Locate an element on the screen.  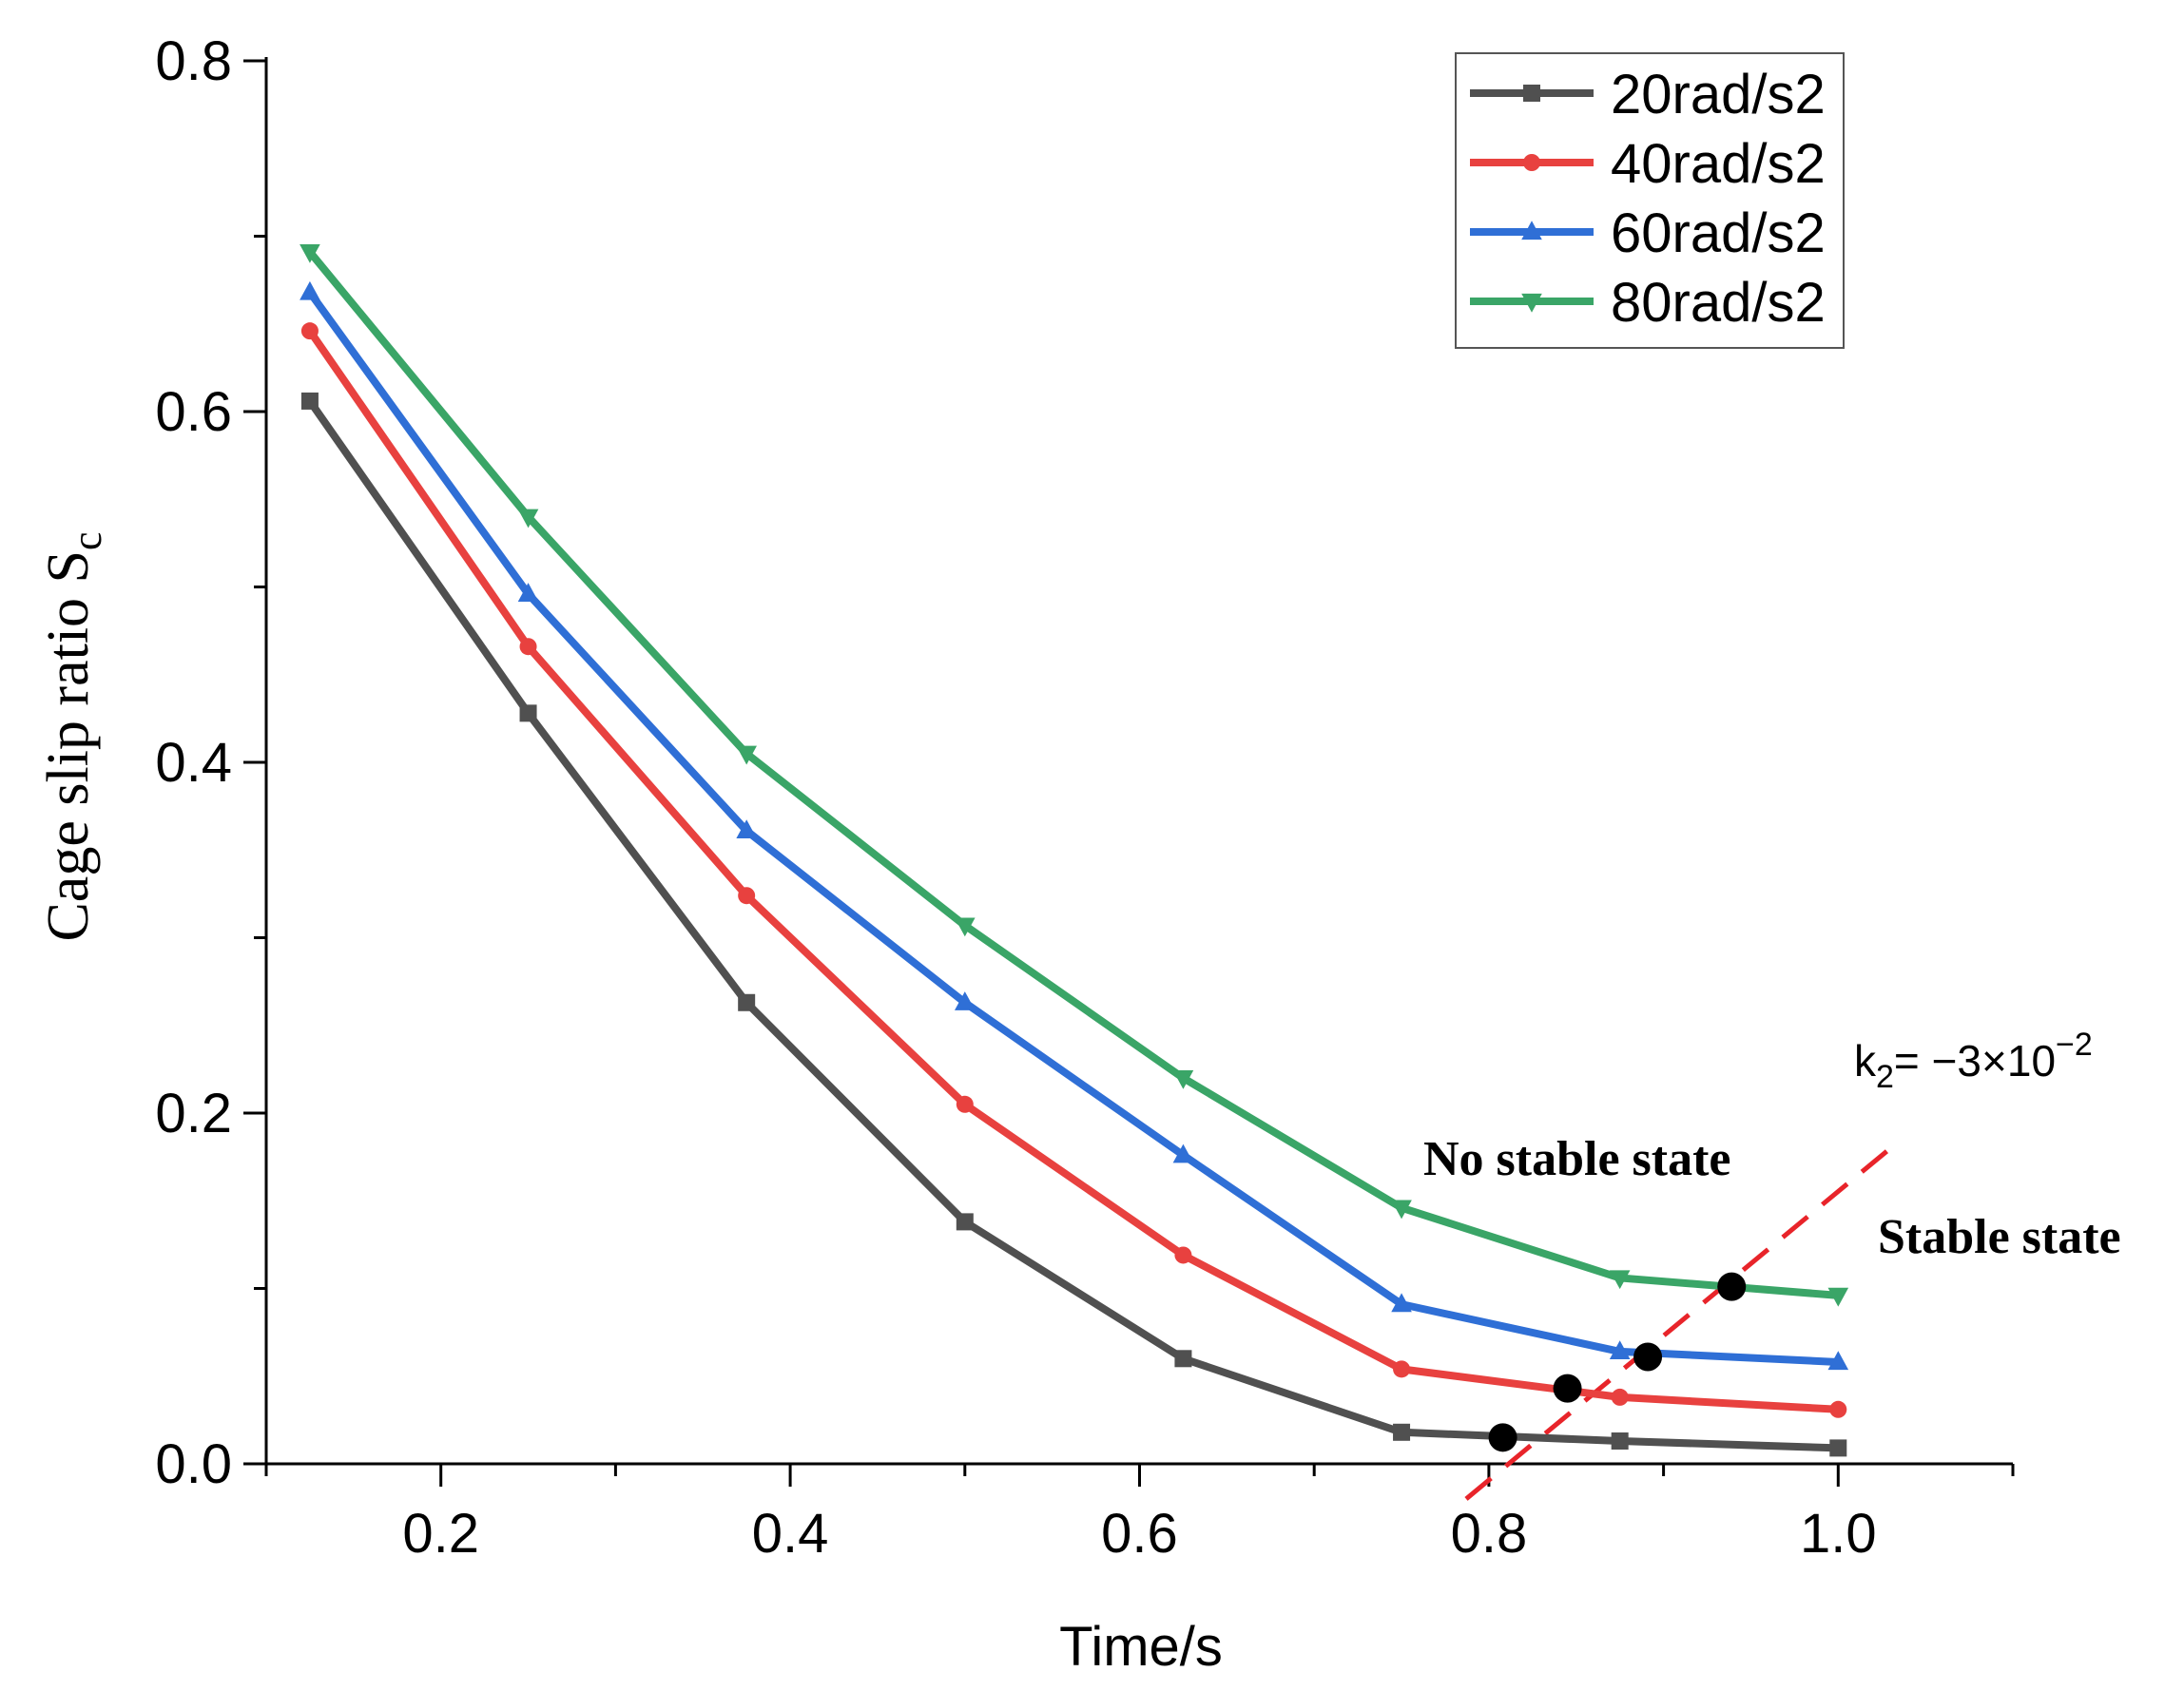
x-tick-label: 0.4 is located at coordinates (791, 1534).